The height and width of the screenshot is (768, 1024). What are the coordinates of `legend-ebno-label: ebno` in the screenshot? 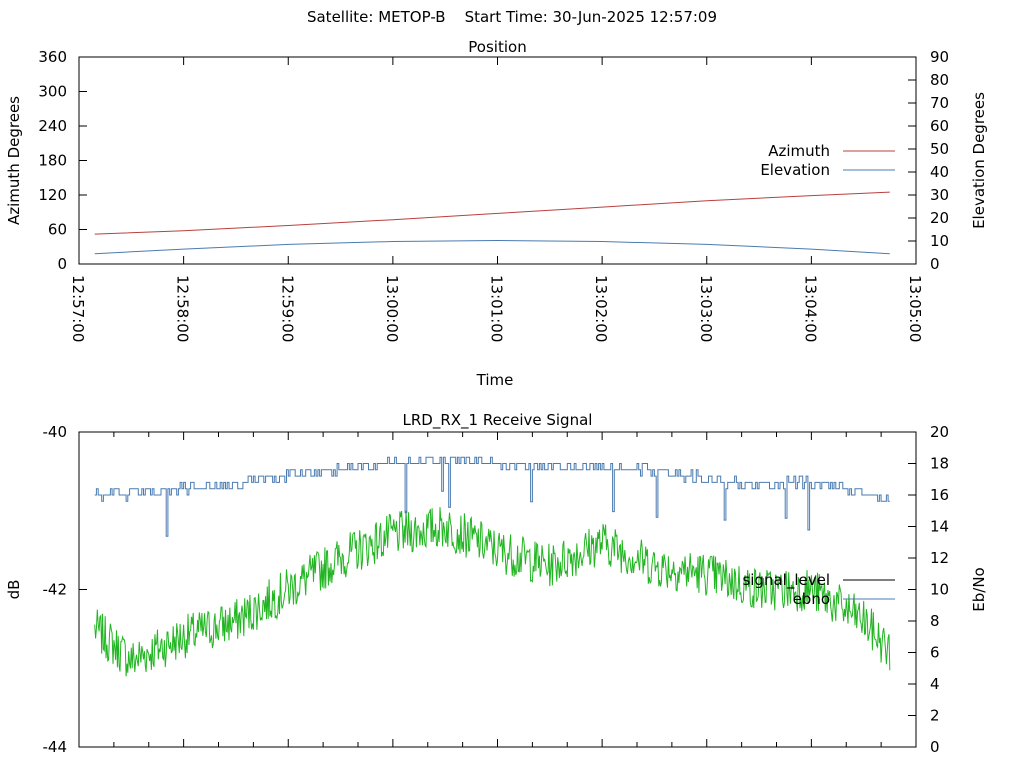 It's located at (811, 599).